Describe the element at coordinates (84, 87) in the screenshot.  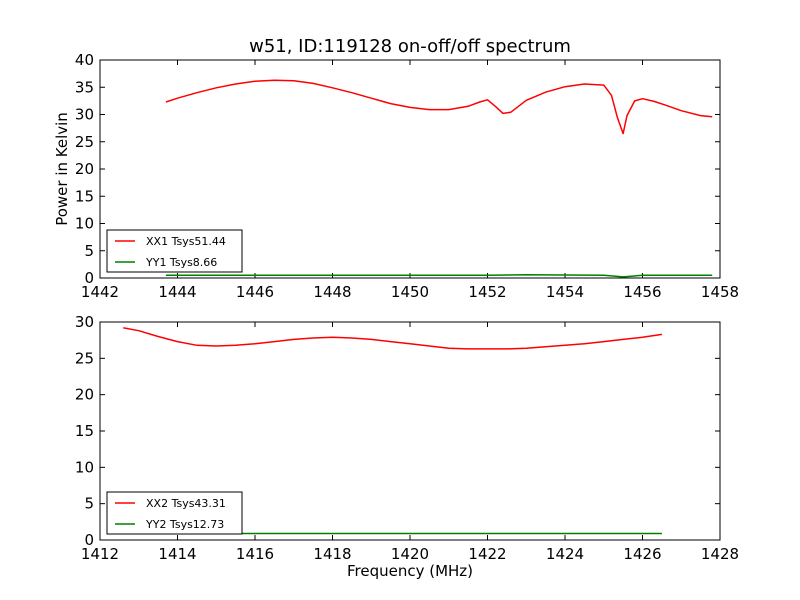
I see `y-tick-label: 35` at that location.